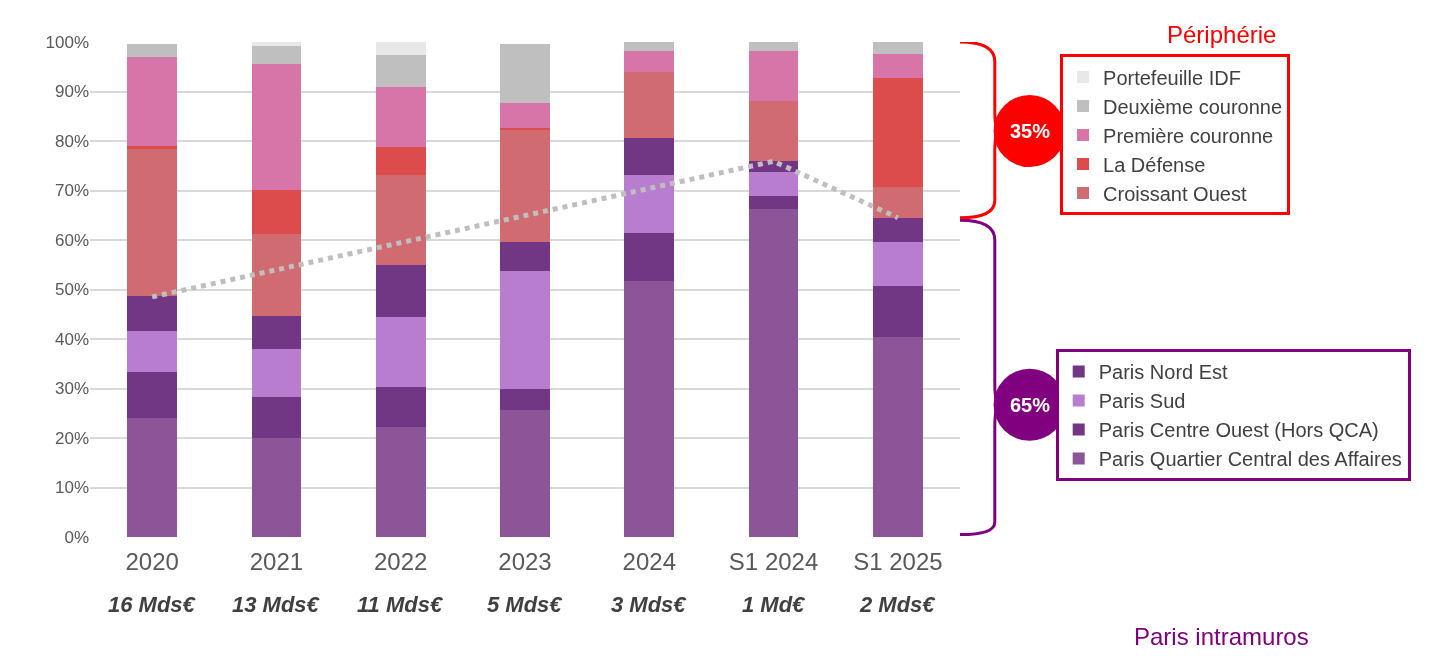 Image resolution: width=1452 pixels, height=656 pixels. Describe the element at coordinates (649, 561) in the screenshot. I see `x-tick-label: 2024` at that location.